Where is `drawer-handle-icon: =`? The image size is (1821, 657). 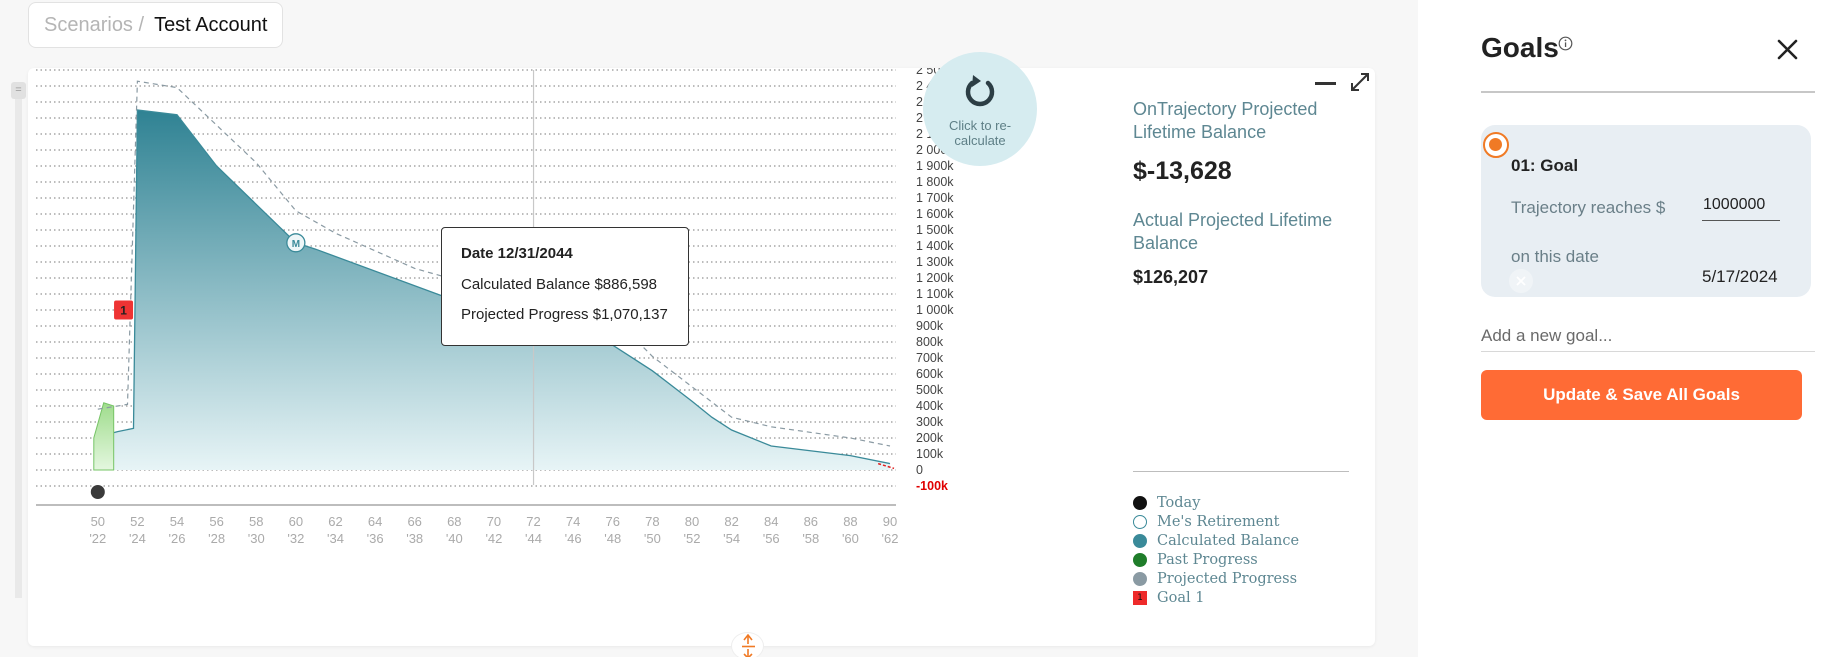 drawer-handle-icon: = is located at coordinates (18, 90).